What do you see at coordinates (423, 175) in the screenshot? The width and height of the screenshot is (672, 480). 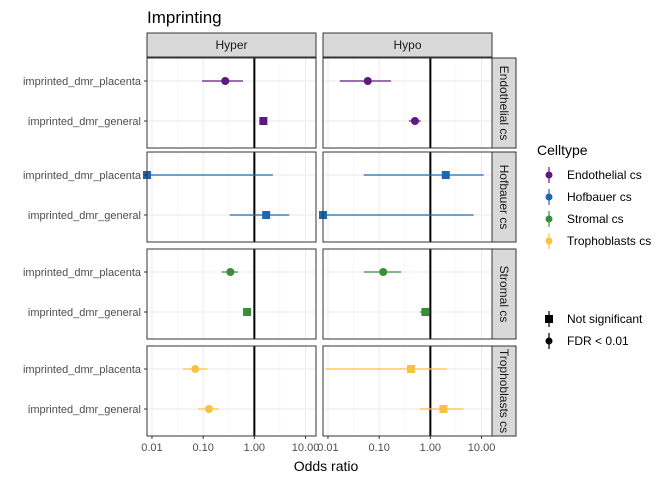 I see `point-hofbauer-cs-hypo-imprinted-dmr-placenta` at bounding box center [423, 175].